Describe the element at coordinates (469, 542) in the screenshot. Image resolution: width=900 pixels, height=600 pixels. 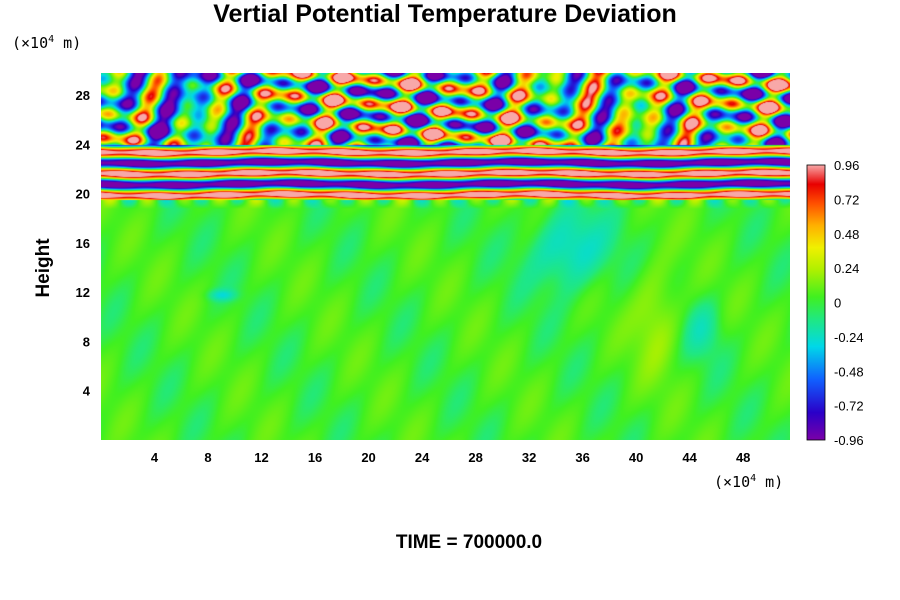
I see `time-footer: TIME = 700000.0` at that location.